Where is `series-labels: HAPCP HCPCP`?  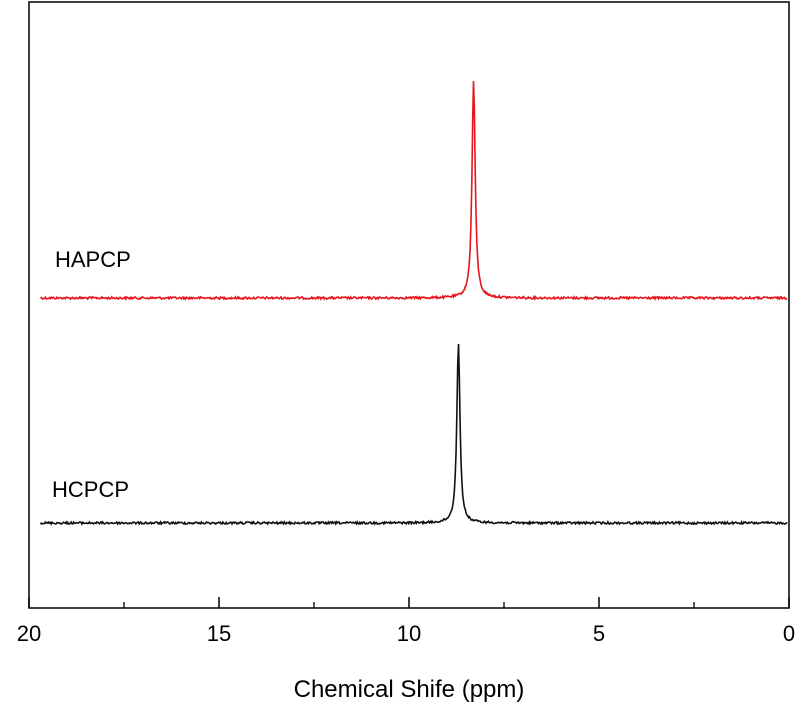 series-labels: HAPCP HCPCP is located at coordinates (91, 374).